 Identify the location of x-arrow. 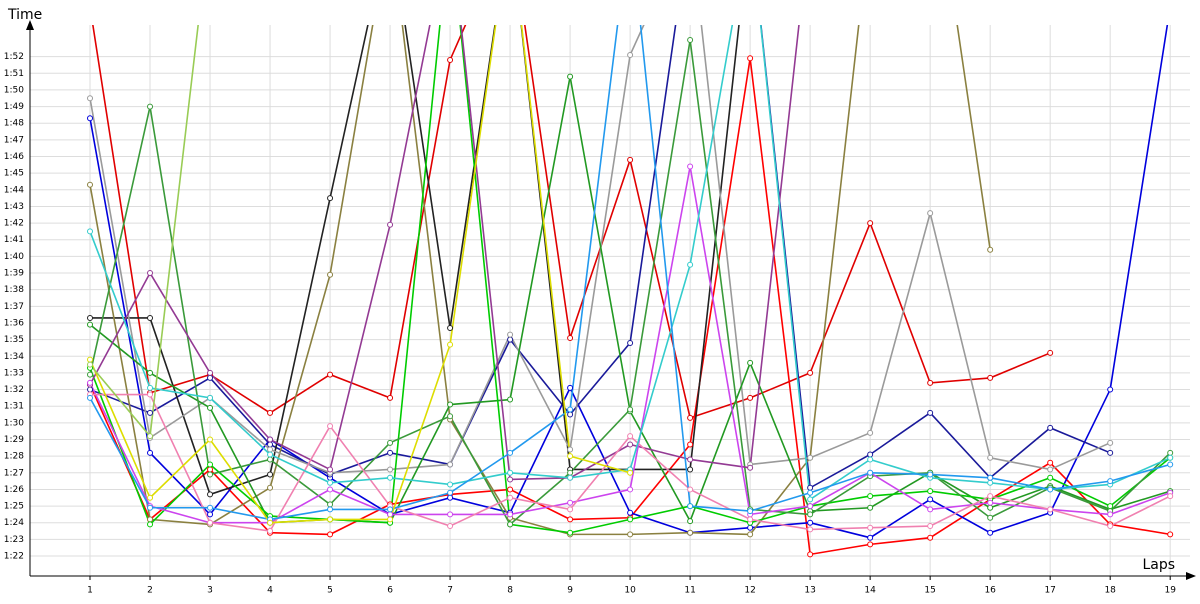
(1191, 576).